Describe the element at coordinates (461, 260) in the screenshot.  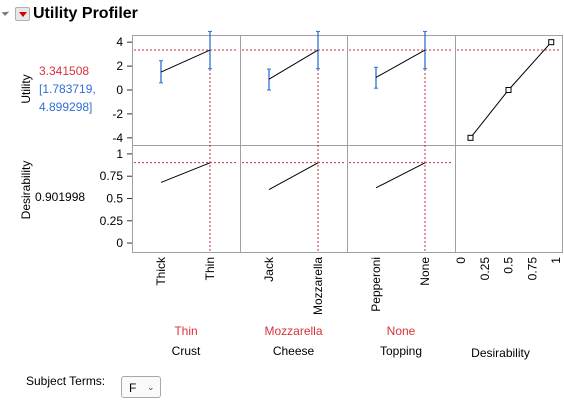
I see `desirability-x-tick-label: 0` at that location.